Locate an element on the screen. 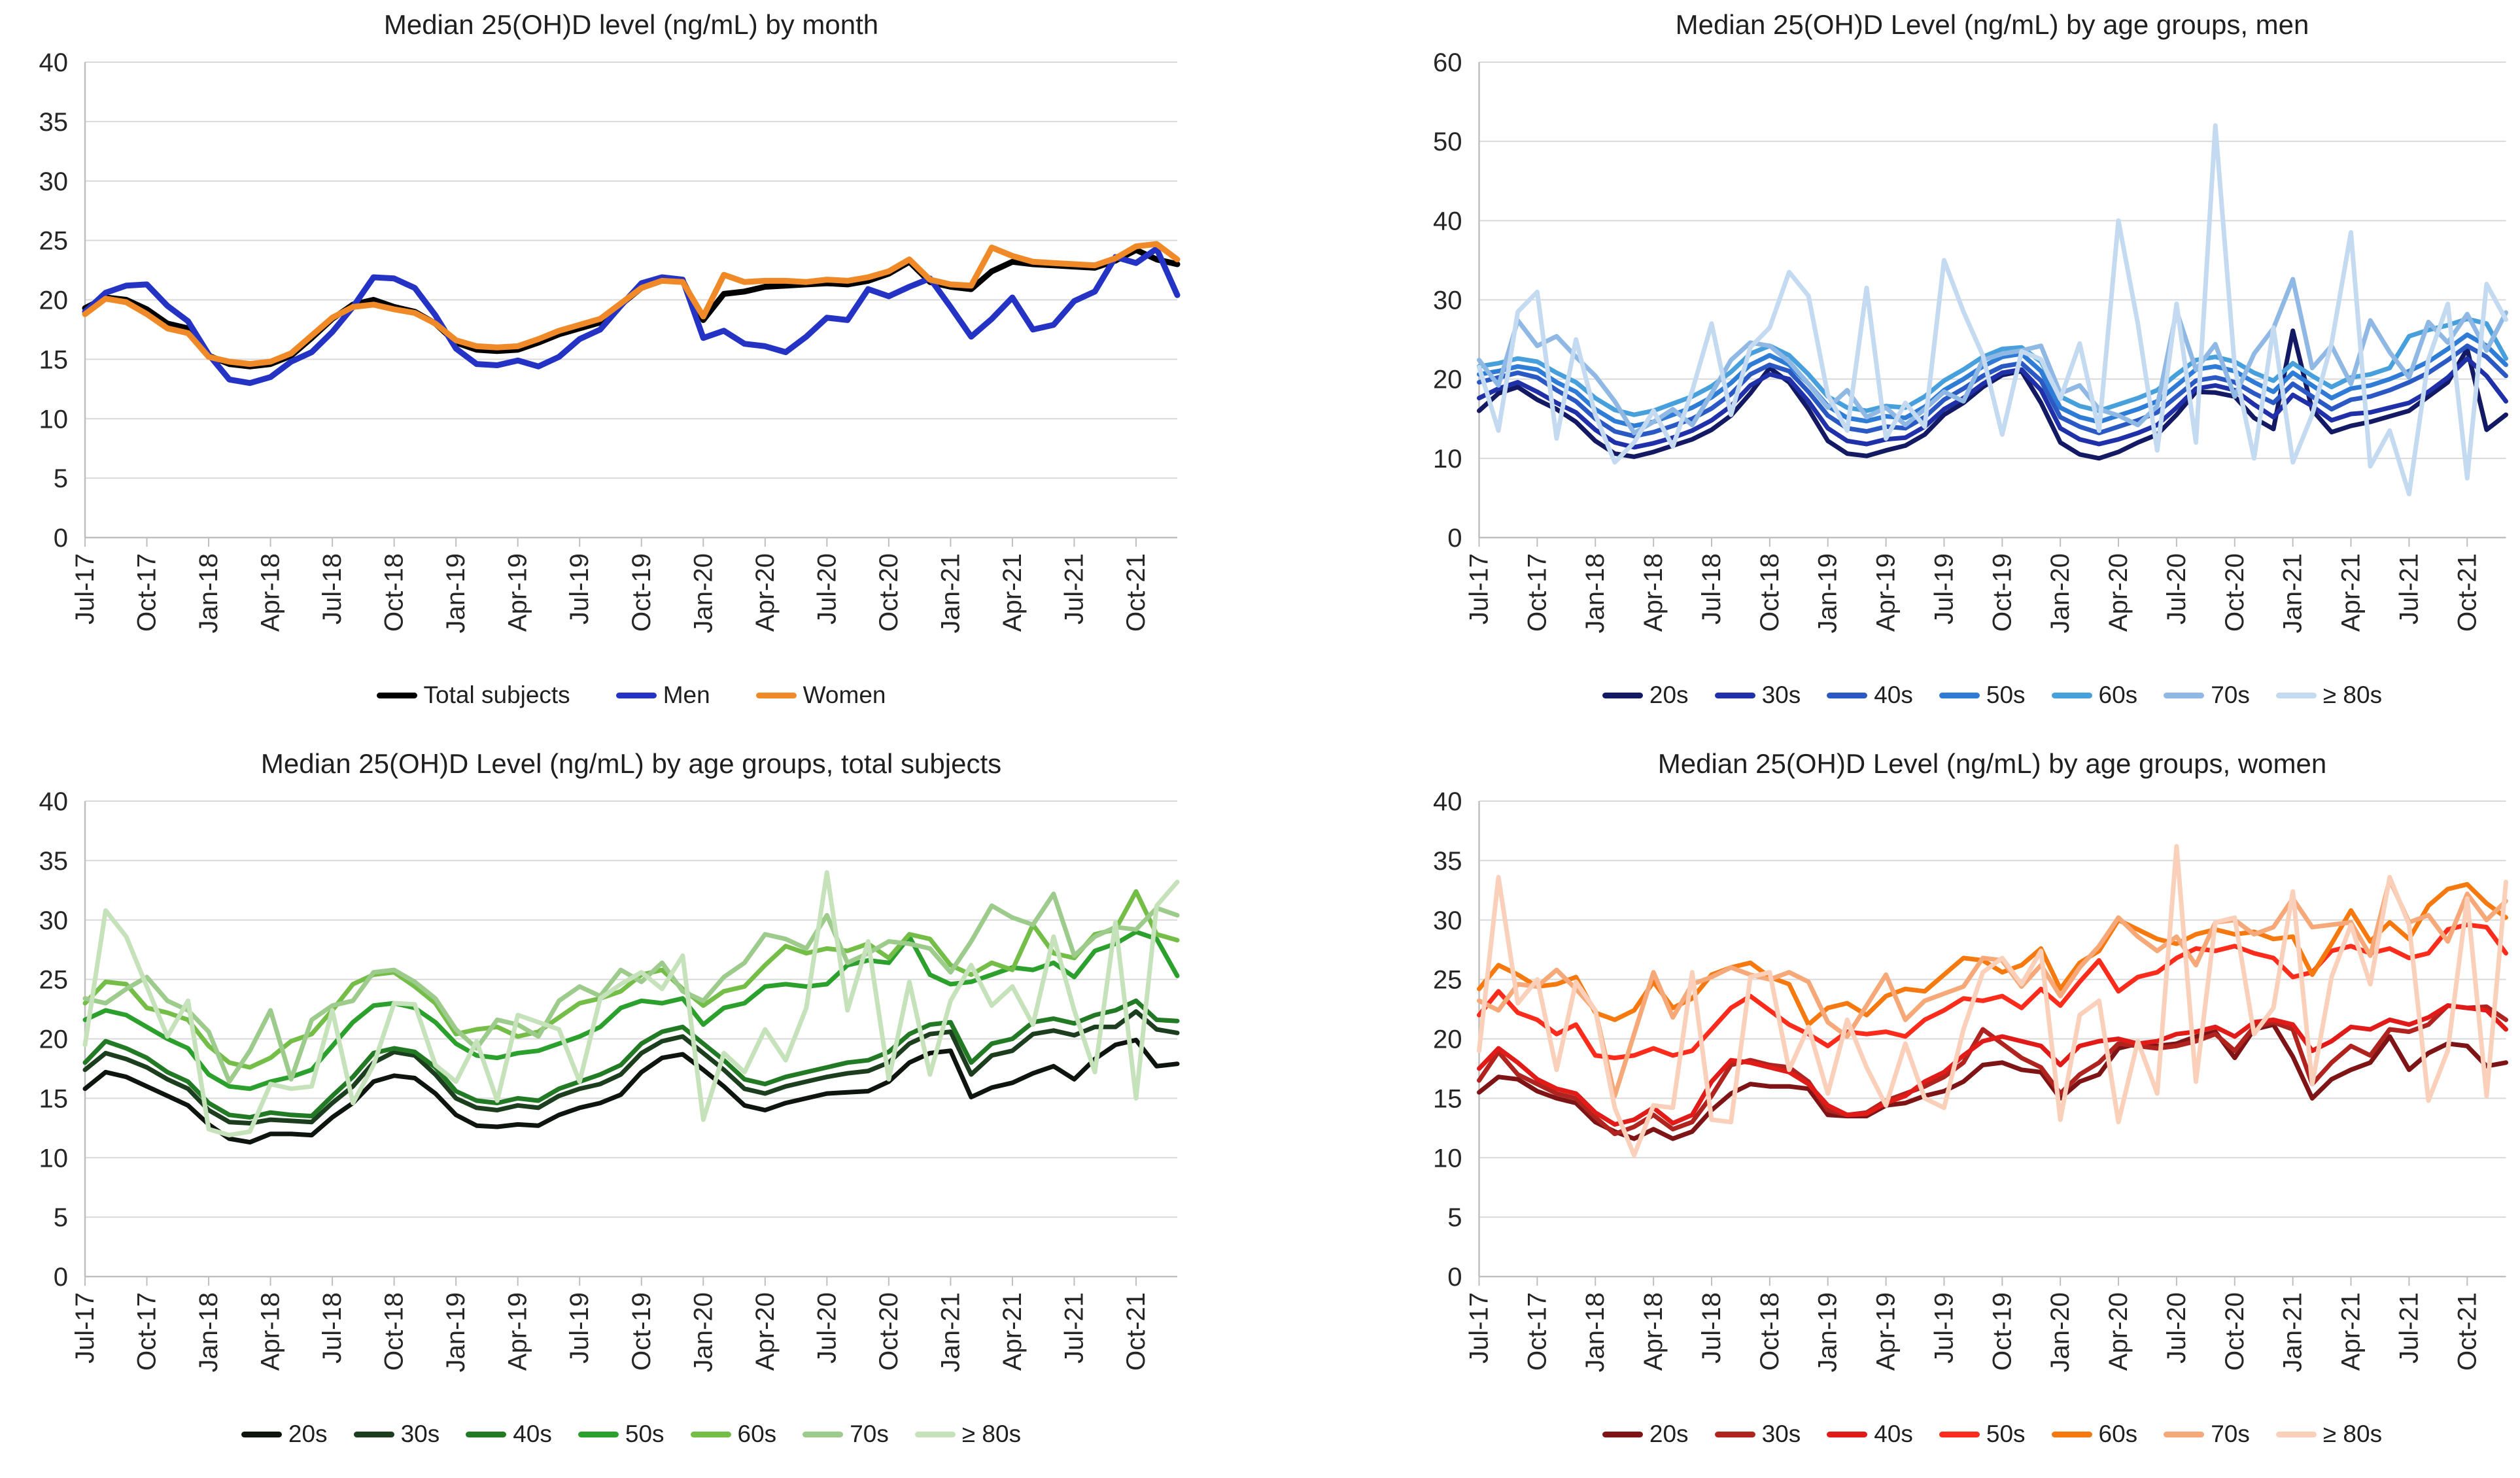 The width and height of the screenshot is (2520, 1478). x-tick-label: Jul-18 is located at coordinates (332, 589).